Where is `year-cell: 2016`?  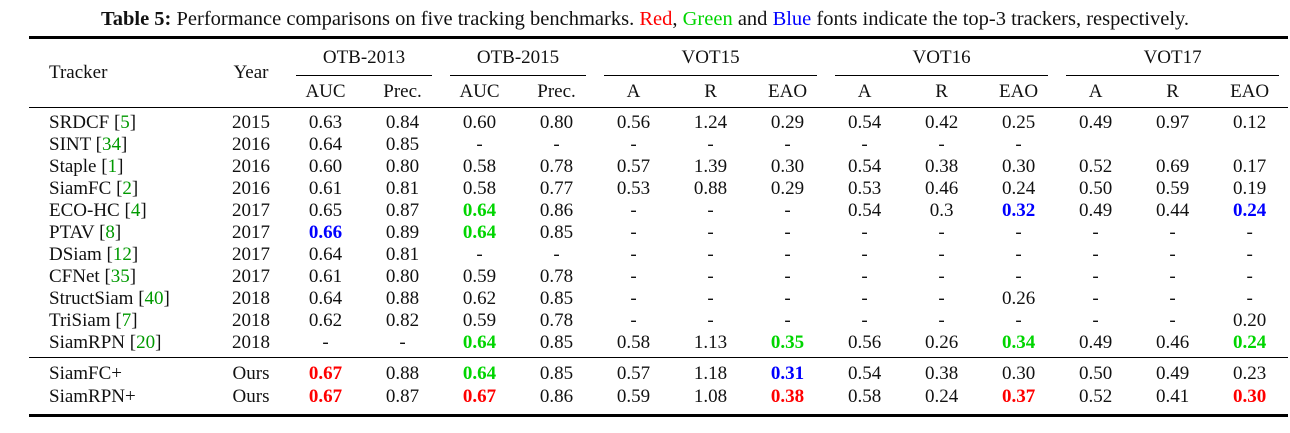 year-cell: 2016 is located at coordinates (251, 188).